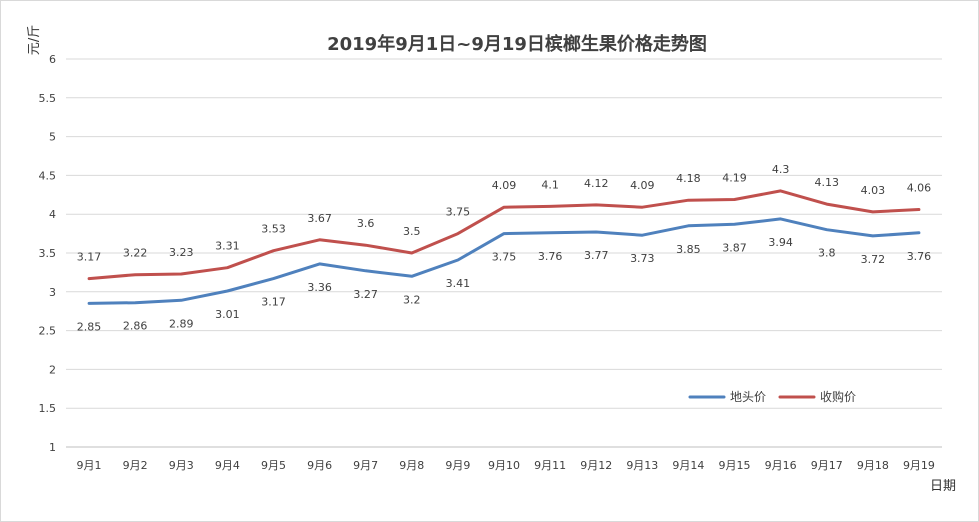 The height and width of the screenshot is (522, 979). What do you see at coordinates (457, 465) in the screenshot?
I see `x-tick-label: 9月9` at bounding box center [457, 465].